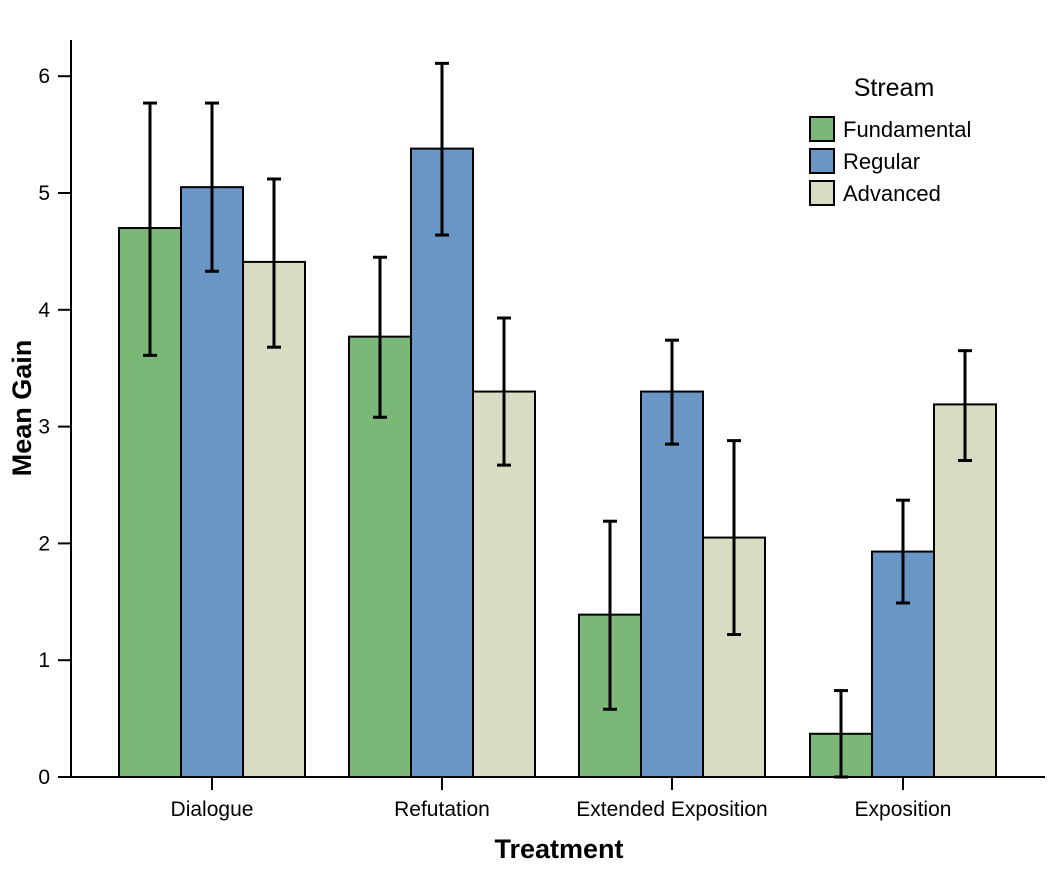  What do you see at coordinates (44, 660) in the screenshot?
I see `y-tick-label-1: 1` at bounding box center [44, 660].